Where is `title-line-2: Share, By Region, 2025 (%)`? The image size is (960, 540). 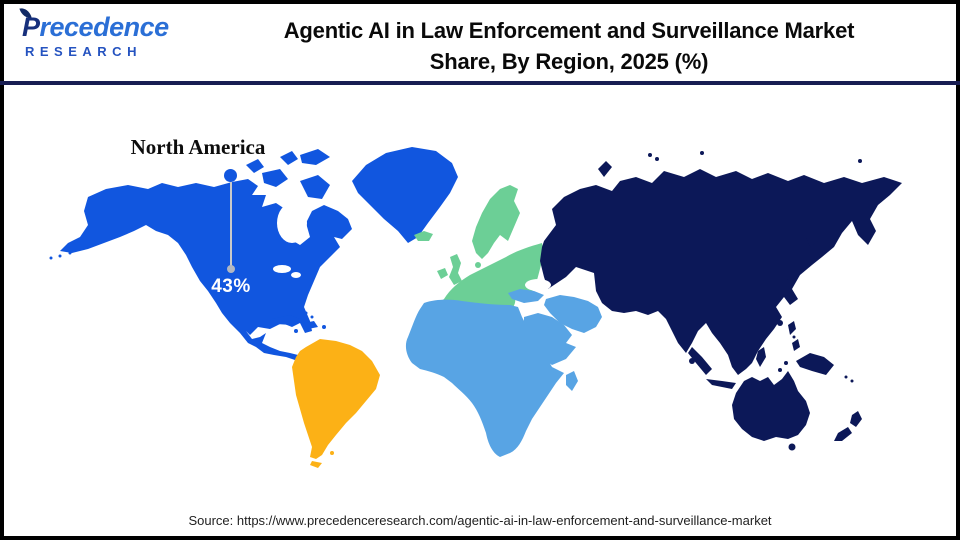
title-line-2: Share, By Region, 2025 (%) is located at coordinates (569, 61).